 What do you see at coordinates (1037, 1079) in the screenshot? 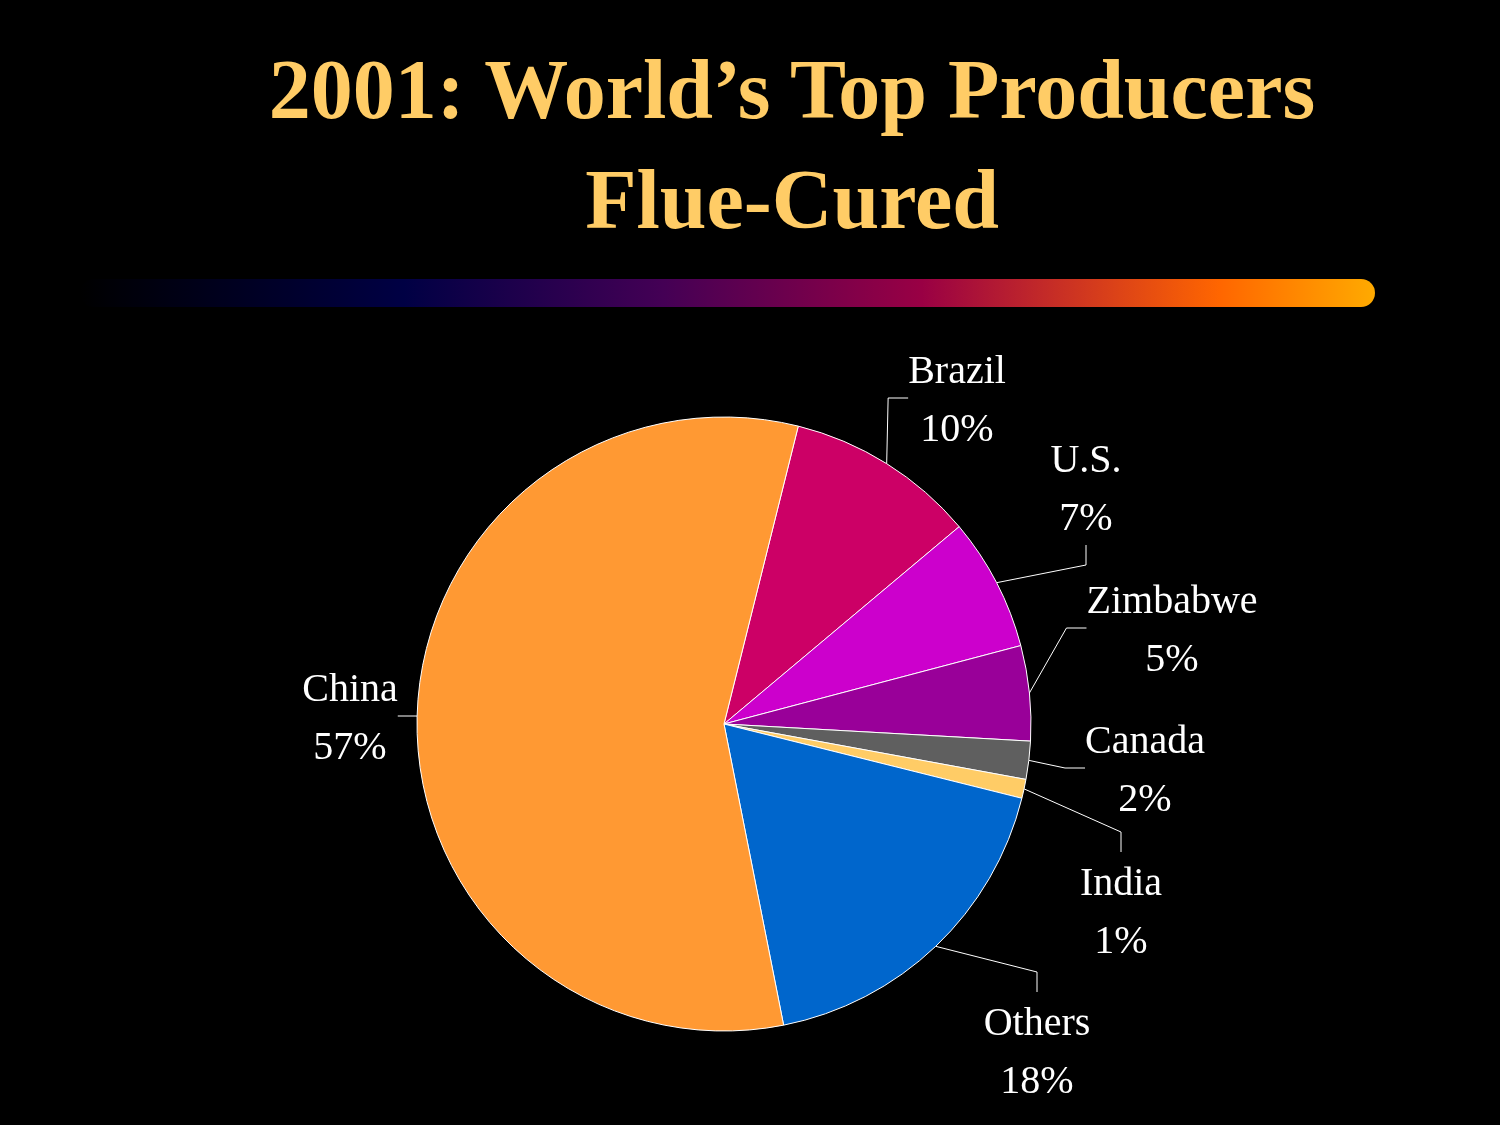
I see `data-label: 18%` at bounding box center [1037, 1079].